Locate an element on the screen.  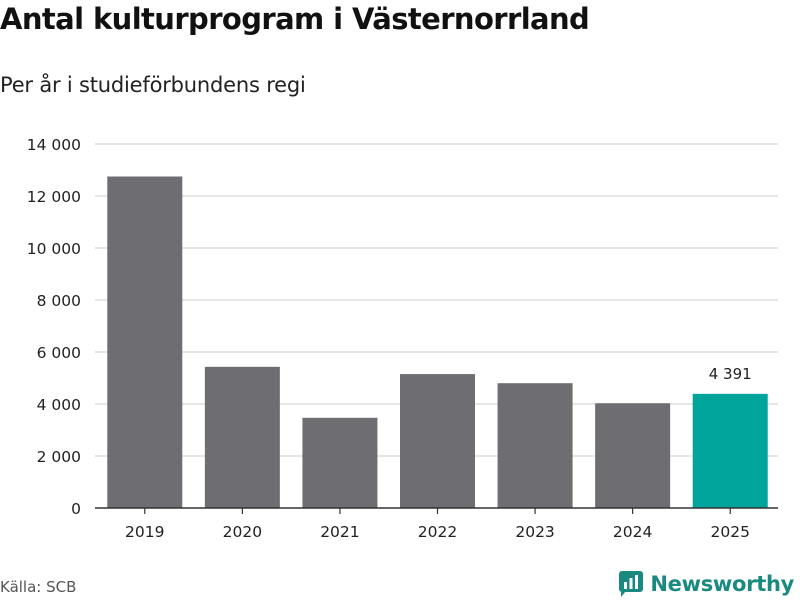
x-tick-label: 2019 is located at coordinates (144, 532).